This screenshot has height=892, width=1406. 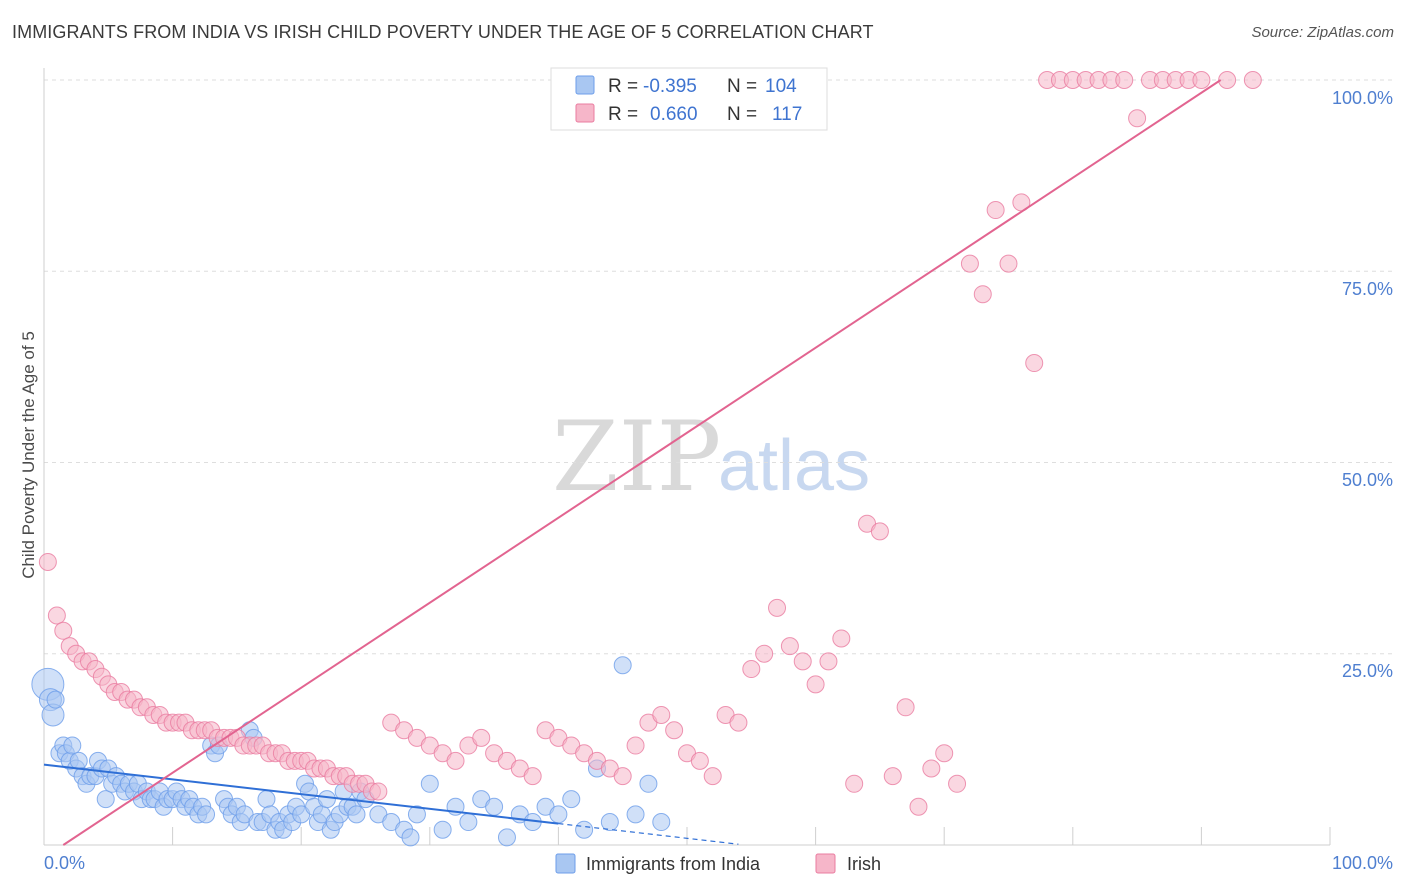 I want to click on legend: R = -0.395 N = 104 R = 0.660 N = 117, so click(x=689, y=99).